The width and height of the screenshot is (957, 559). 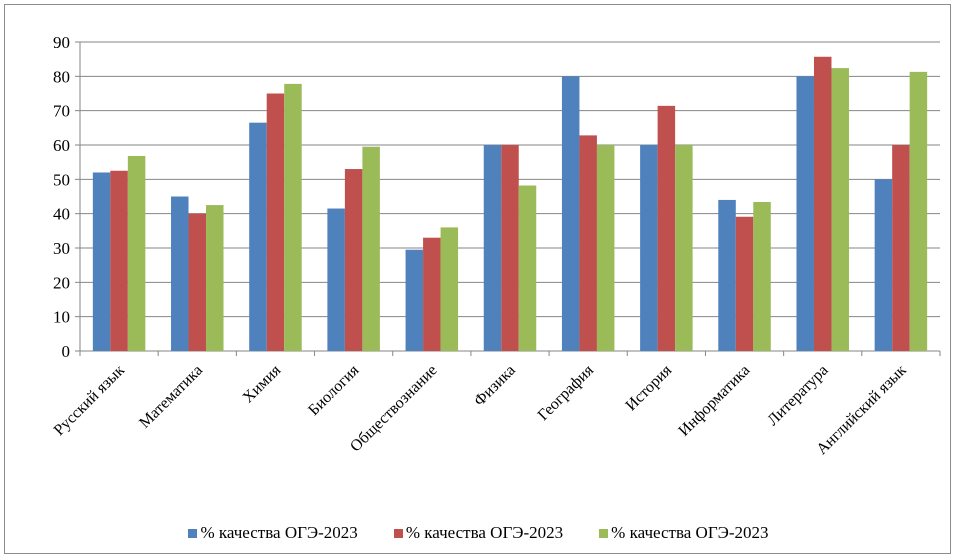 I want to click on x-category-label: Биология, so click(x=334, y=390).